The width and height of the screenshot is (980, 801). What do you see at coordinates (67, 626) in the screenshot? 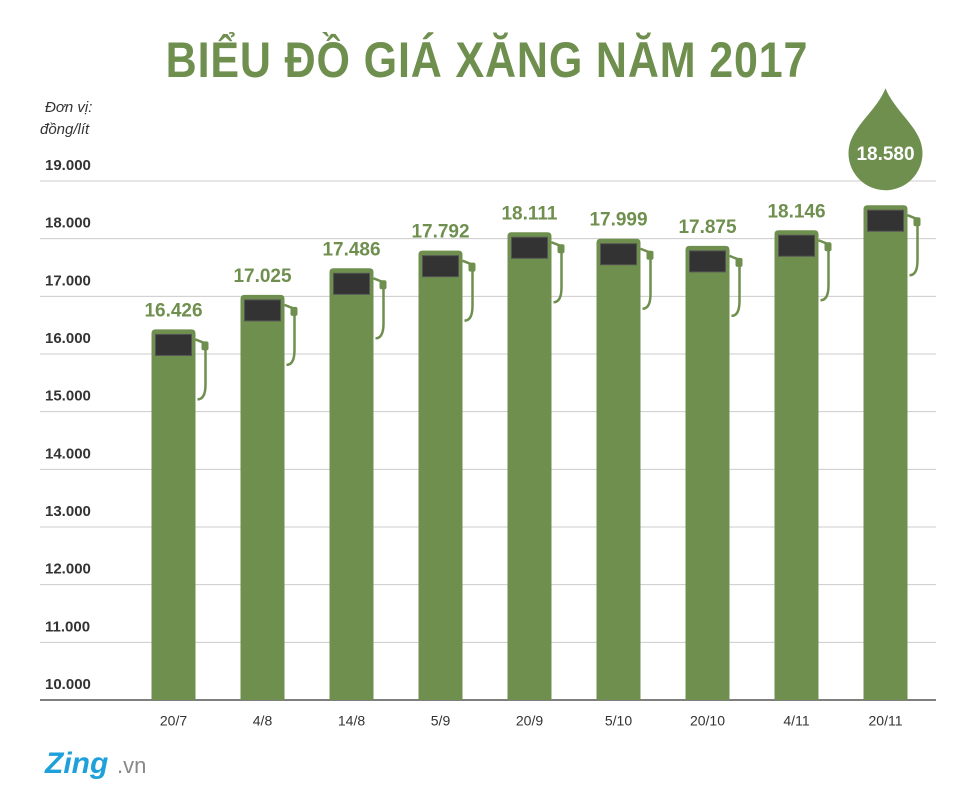
I see `y-tick-label: 11.000` at bounding box center [67, 626].